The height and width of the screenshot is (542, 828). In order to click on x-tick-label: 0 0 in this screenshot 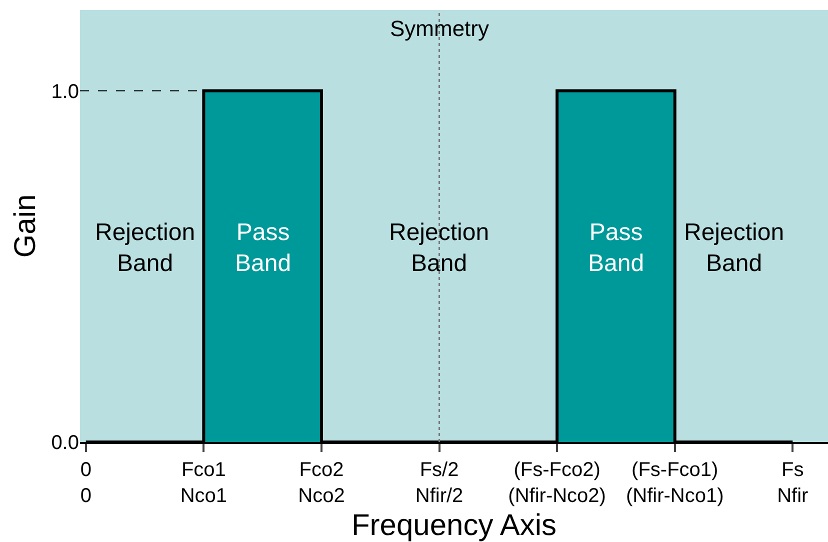, I will do `click(86, 483)`.